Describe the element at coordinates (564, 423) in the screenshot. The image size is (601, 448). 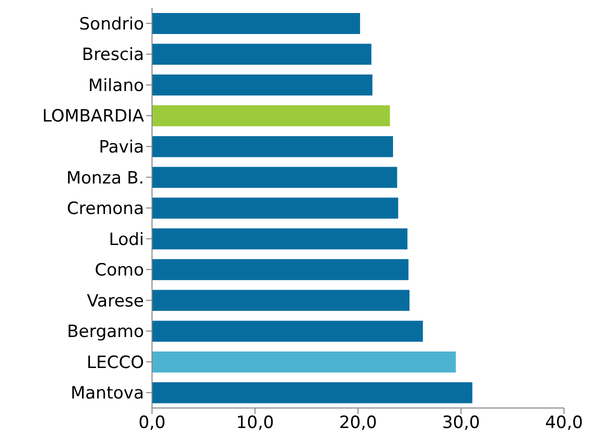
I see `x-tick-label: 40,0` at that location.